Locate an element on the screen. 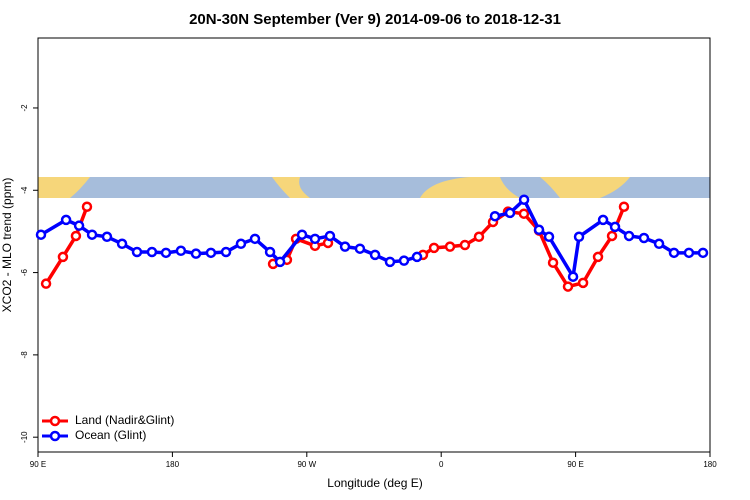 This screenshot has width=750, height=500. y-tick-label: -6 is located at coordinates (24, 272).